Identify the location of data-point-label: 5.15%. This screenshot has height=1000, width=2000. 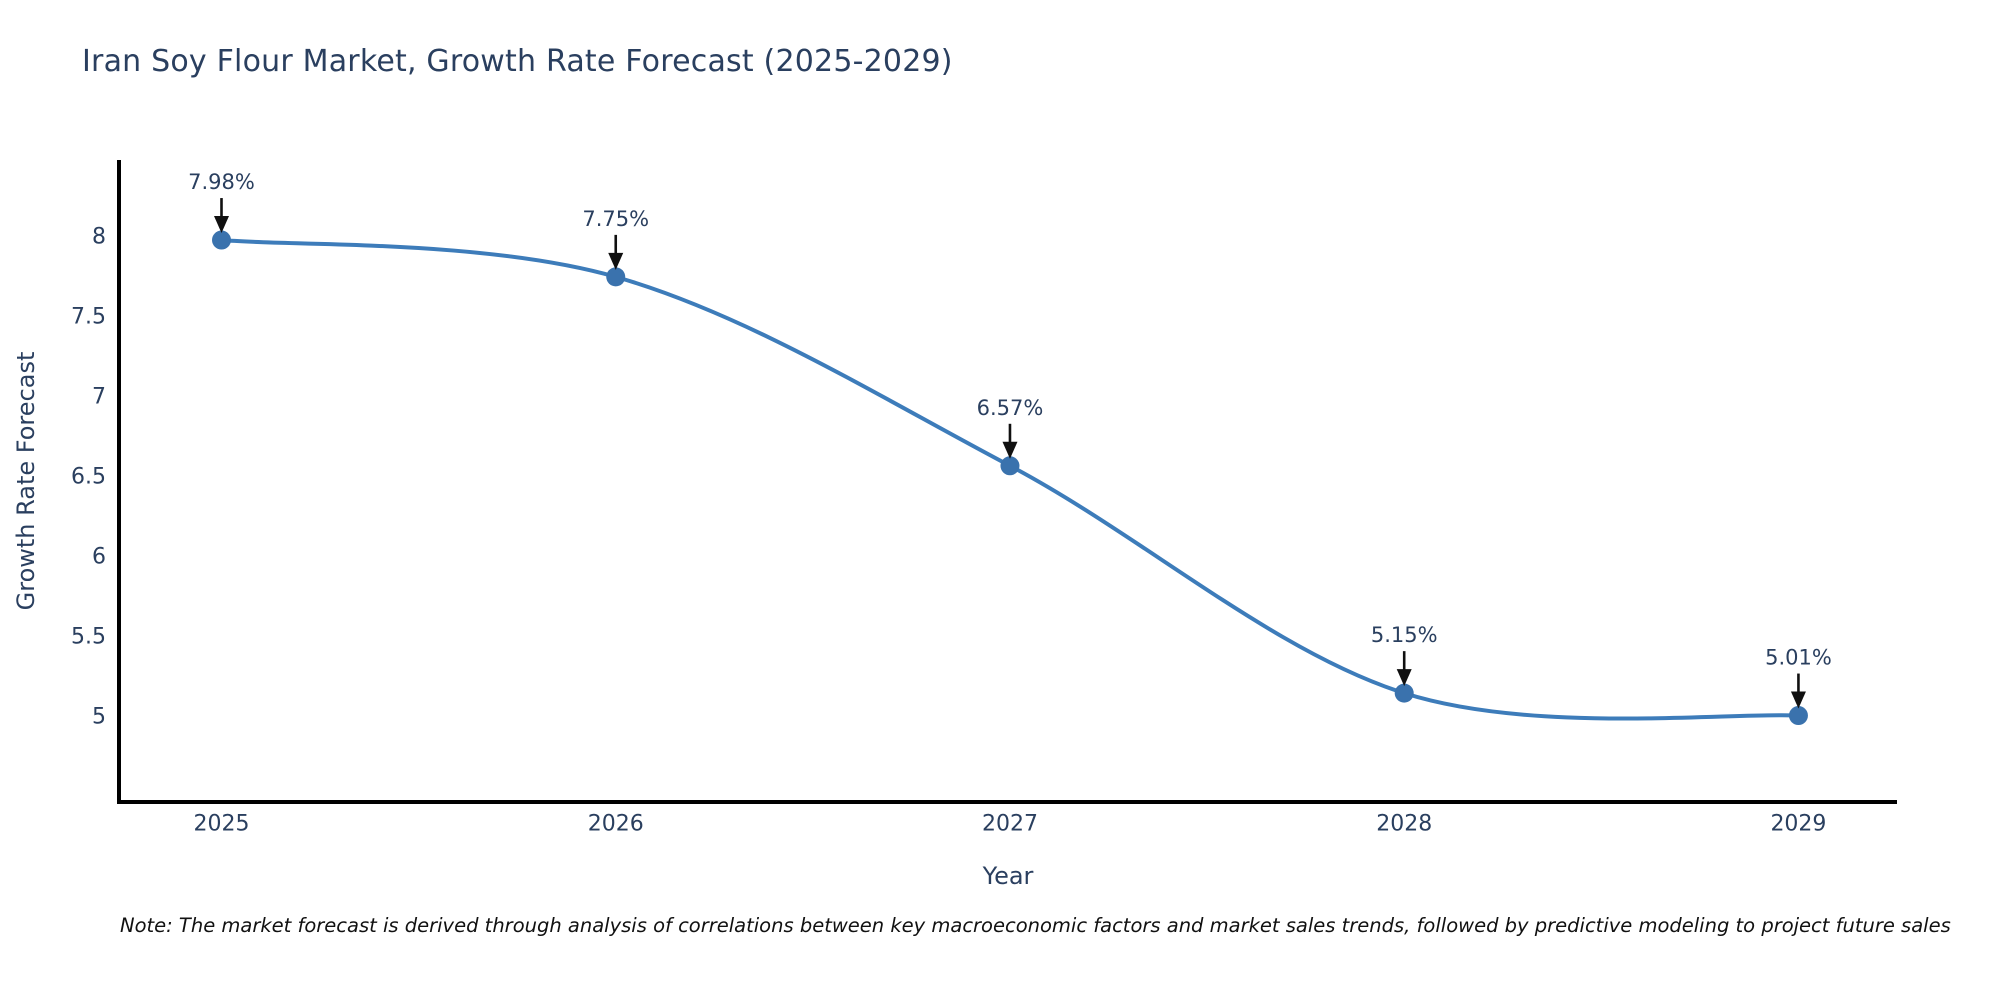
(1404, 635).